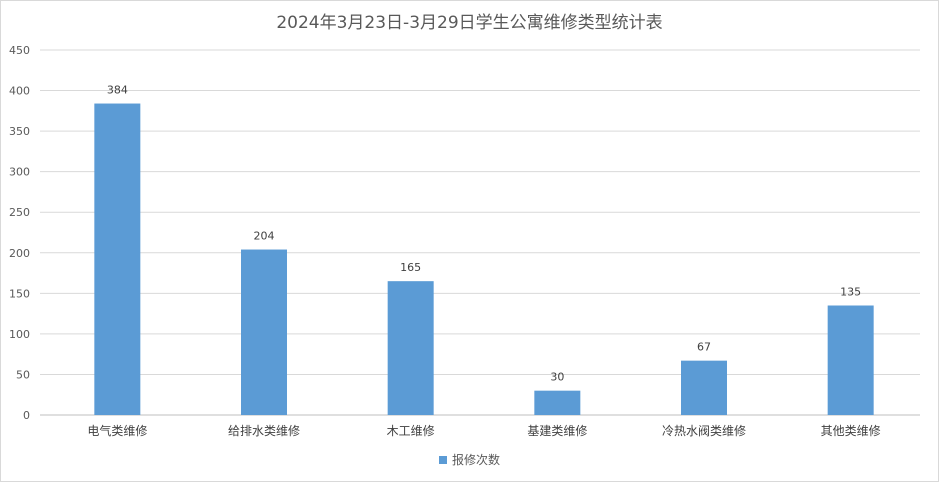 Image resolution: width=939 pixels, height=482 pixels. Describe the element at coordinates (117, 90) in the screenshot. I see `data-label: 384` at that location.